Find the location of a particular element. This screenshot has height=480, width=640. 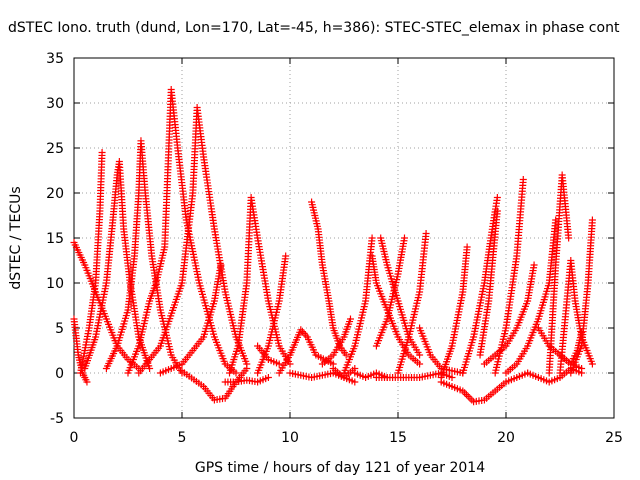

y-tick-label: 35 is located at coordinates (55, 59).